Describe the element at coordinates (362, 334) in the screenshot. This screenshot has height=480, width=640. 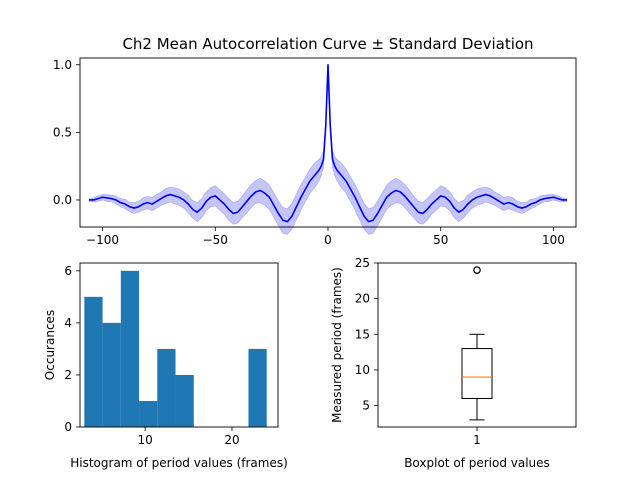
I see `y-tick-label: 15` at that location.